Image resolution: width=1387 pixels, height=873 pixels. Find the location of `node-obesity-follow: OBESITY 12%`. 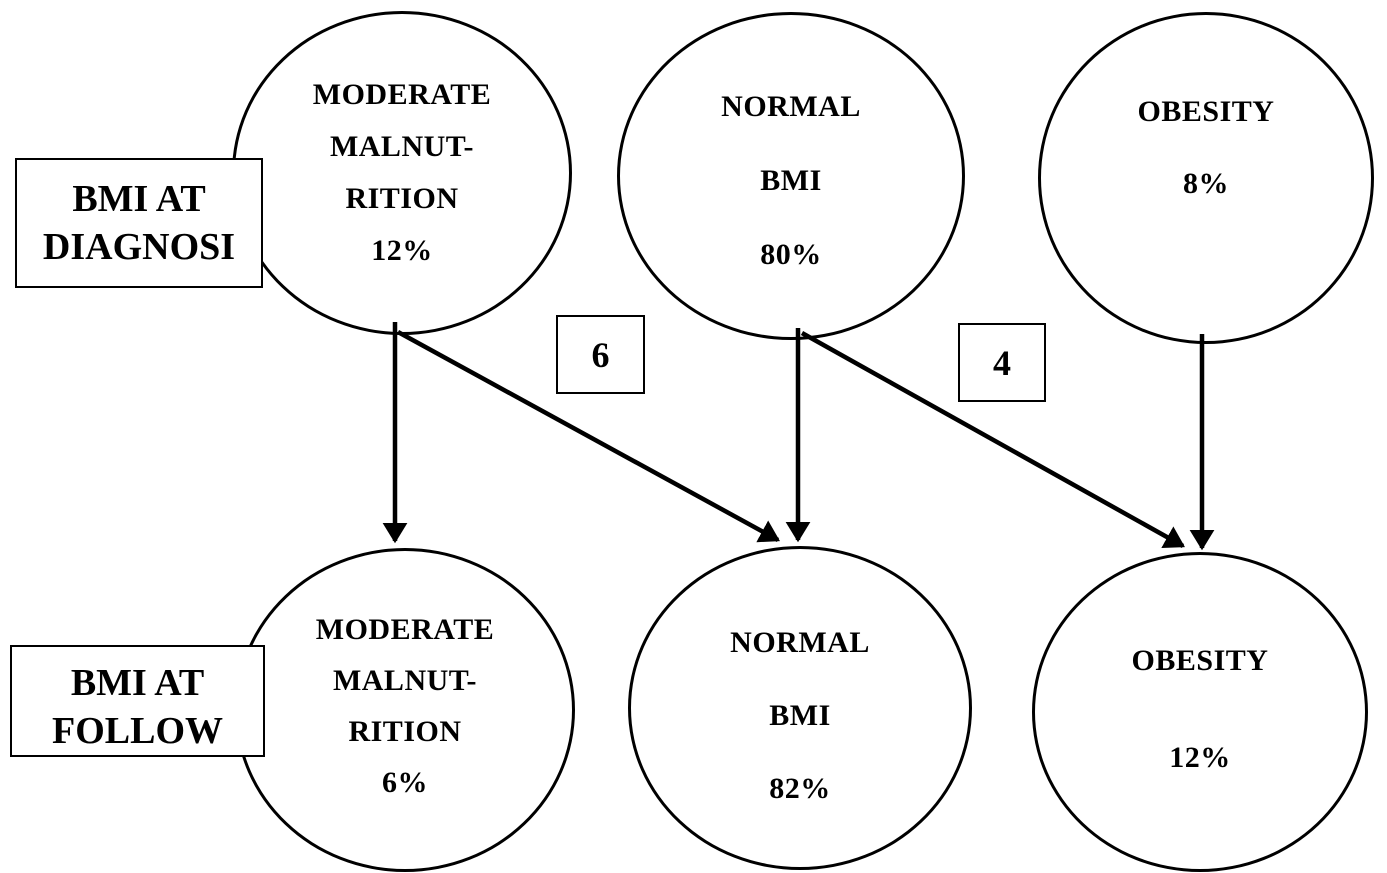

node-obesity-follow: OBESITY 12% is located at coordinates (1200, 712).